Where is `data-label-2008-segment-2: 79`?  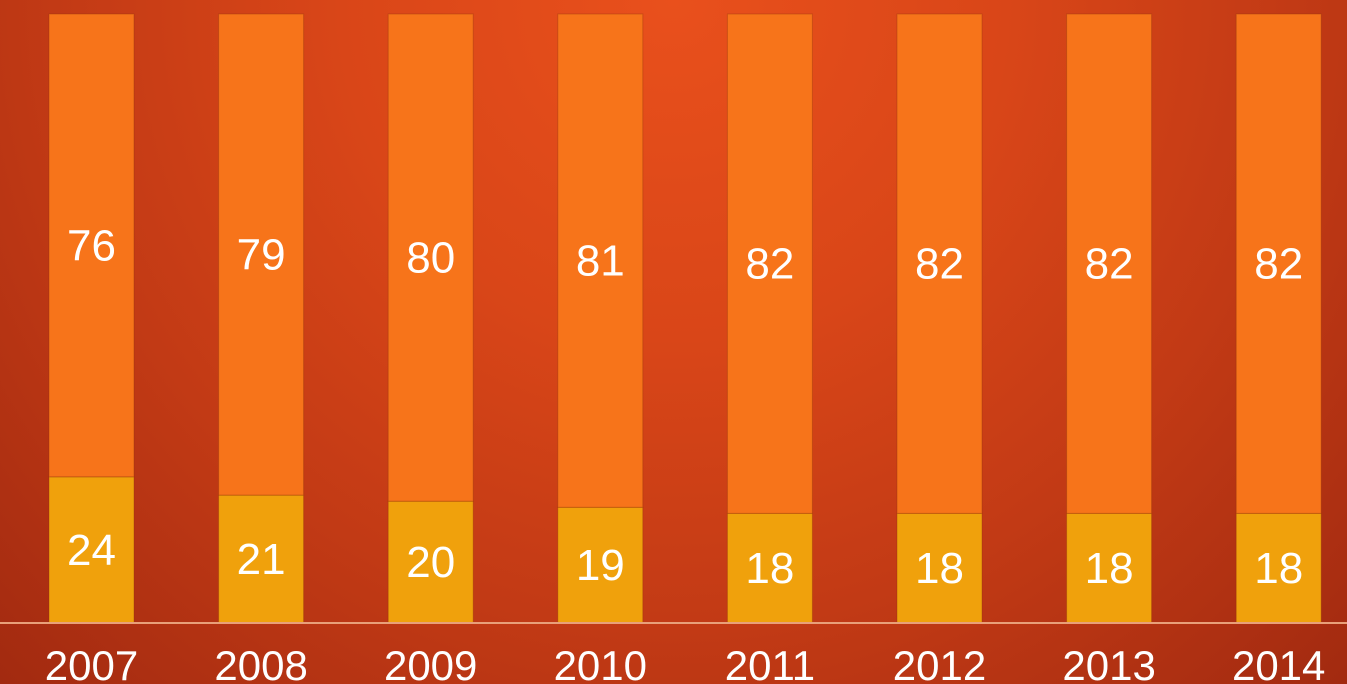
data-label-2008-segment-2: 79 is located at coordinates (261, 255).